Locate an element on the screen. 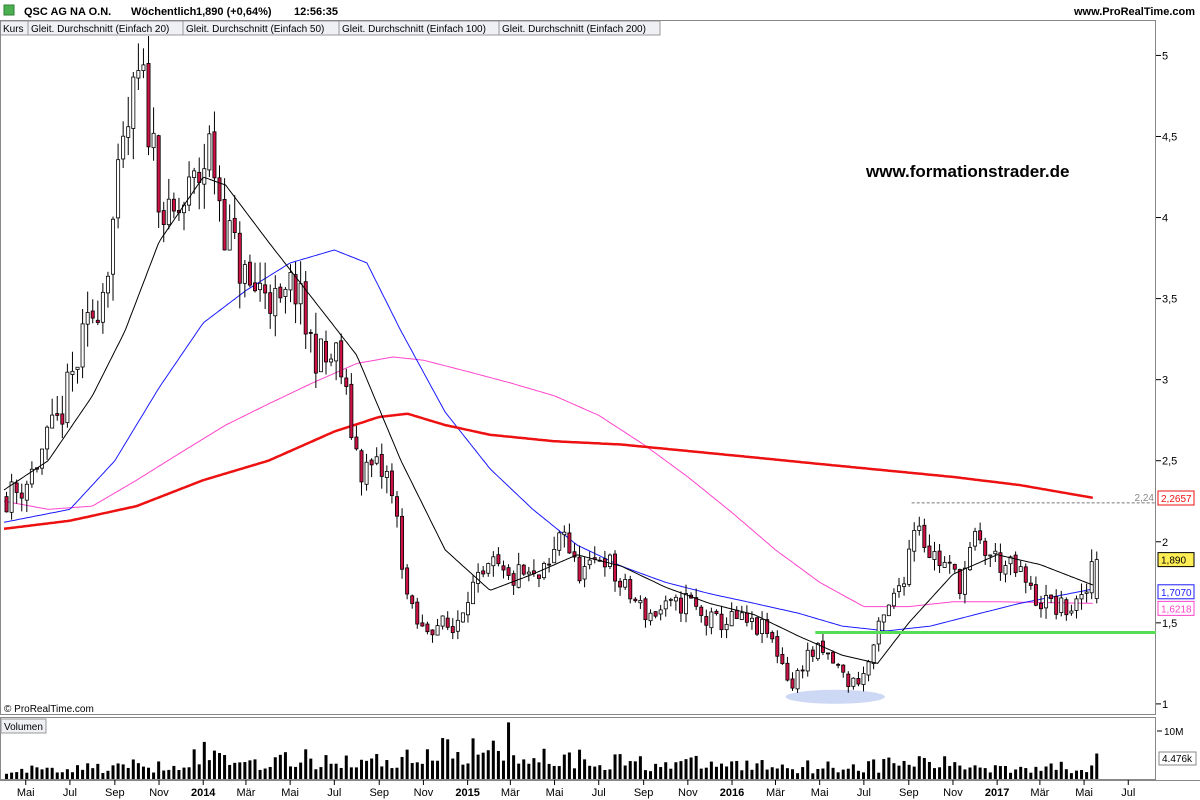 The height and width of the screenshot is (800, 1200). legend-ma100: Gleit. Durchschnitt (Einfach 100) is located at coordinates (414, 29).